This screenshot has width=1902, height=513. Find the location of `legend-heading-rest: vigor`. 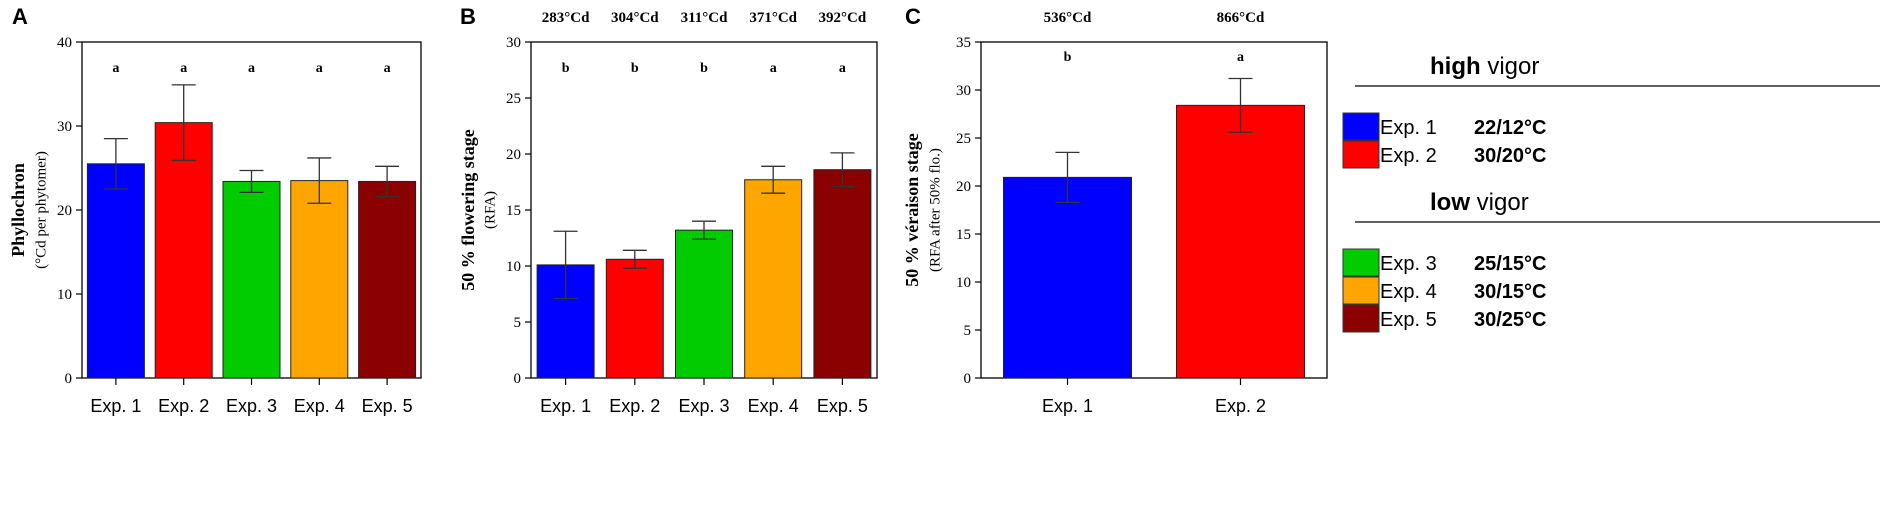

legend-heading-rest: vigor is located at coordinates (1499, 202).